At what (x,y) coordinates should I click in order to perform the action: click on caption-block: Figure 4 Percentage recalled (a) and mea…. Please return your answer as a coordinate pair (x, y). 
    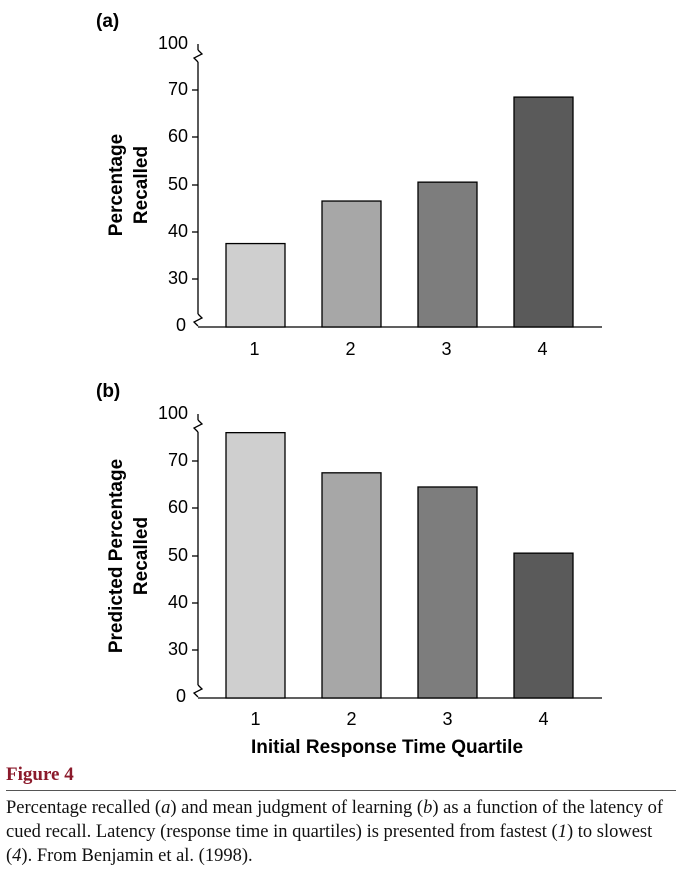
    Looking at the image, I should click on (341, 815).